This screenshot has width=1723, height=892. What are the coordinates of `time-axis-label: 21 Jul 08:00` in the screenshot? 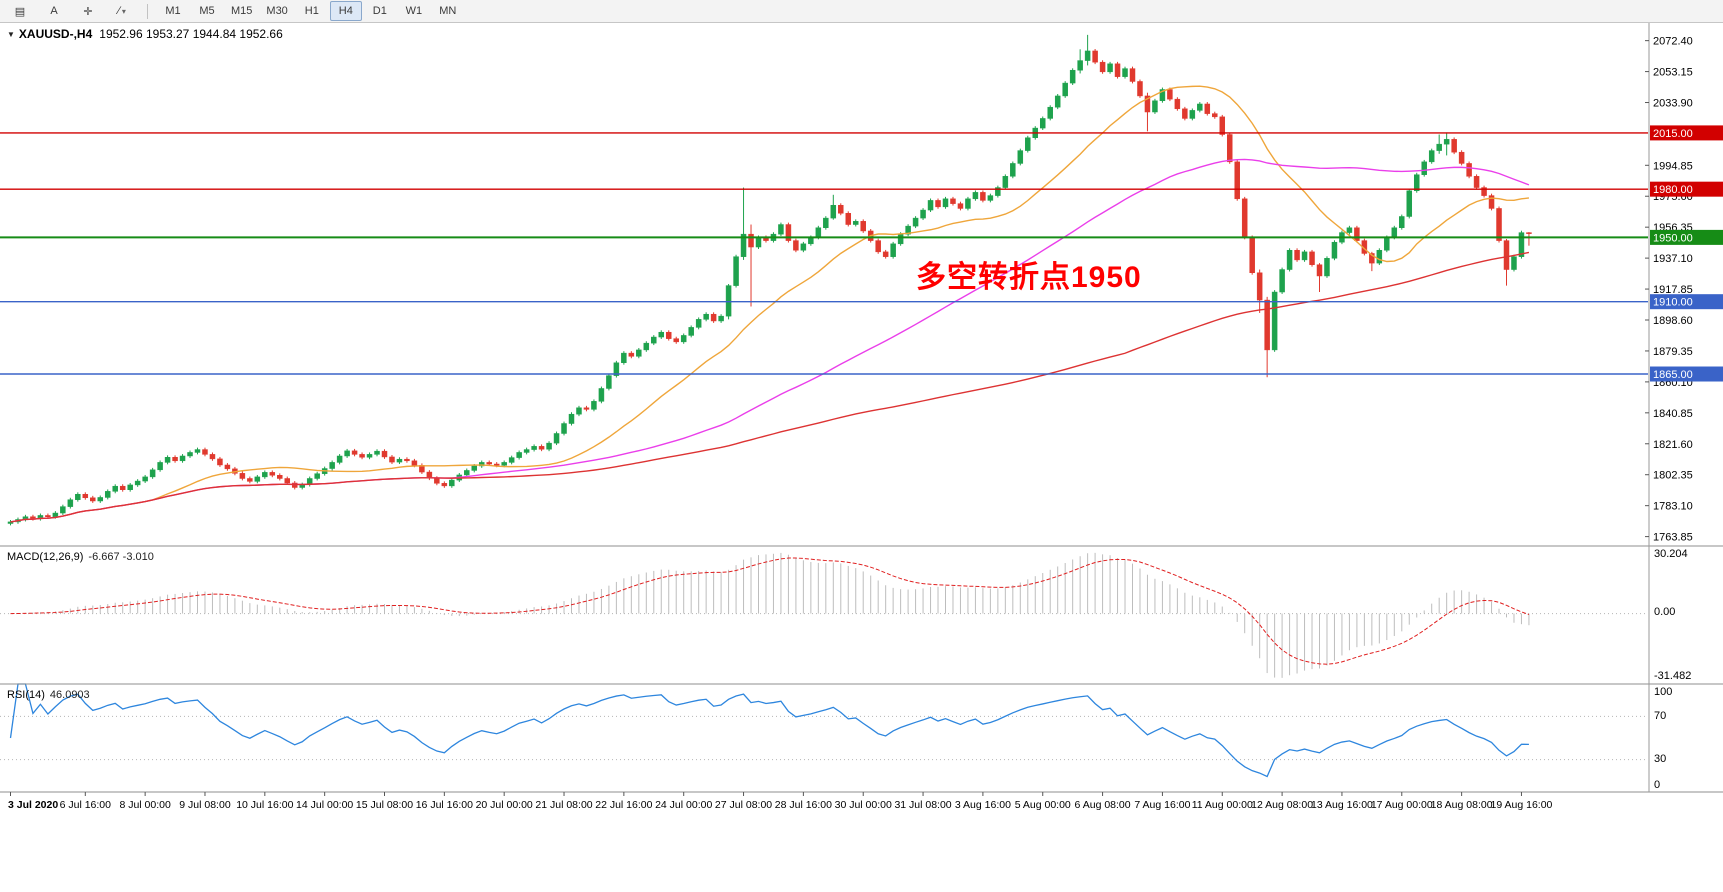 It's located at (563, 805).